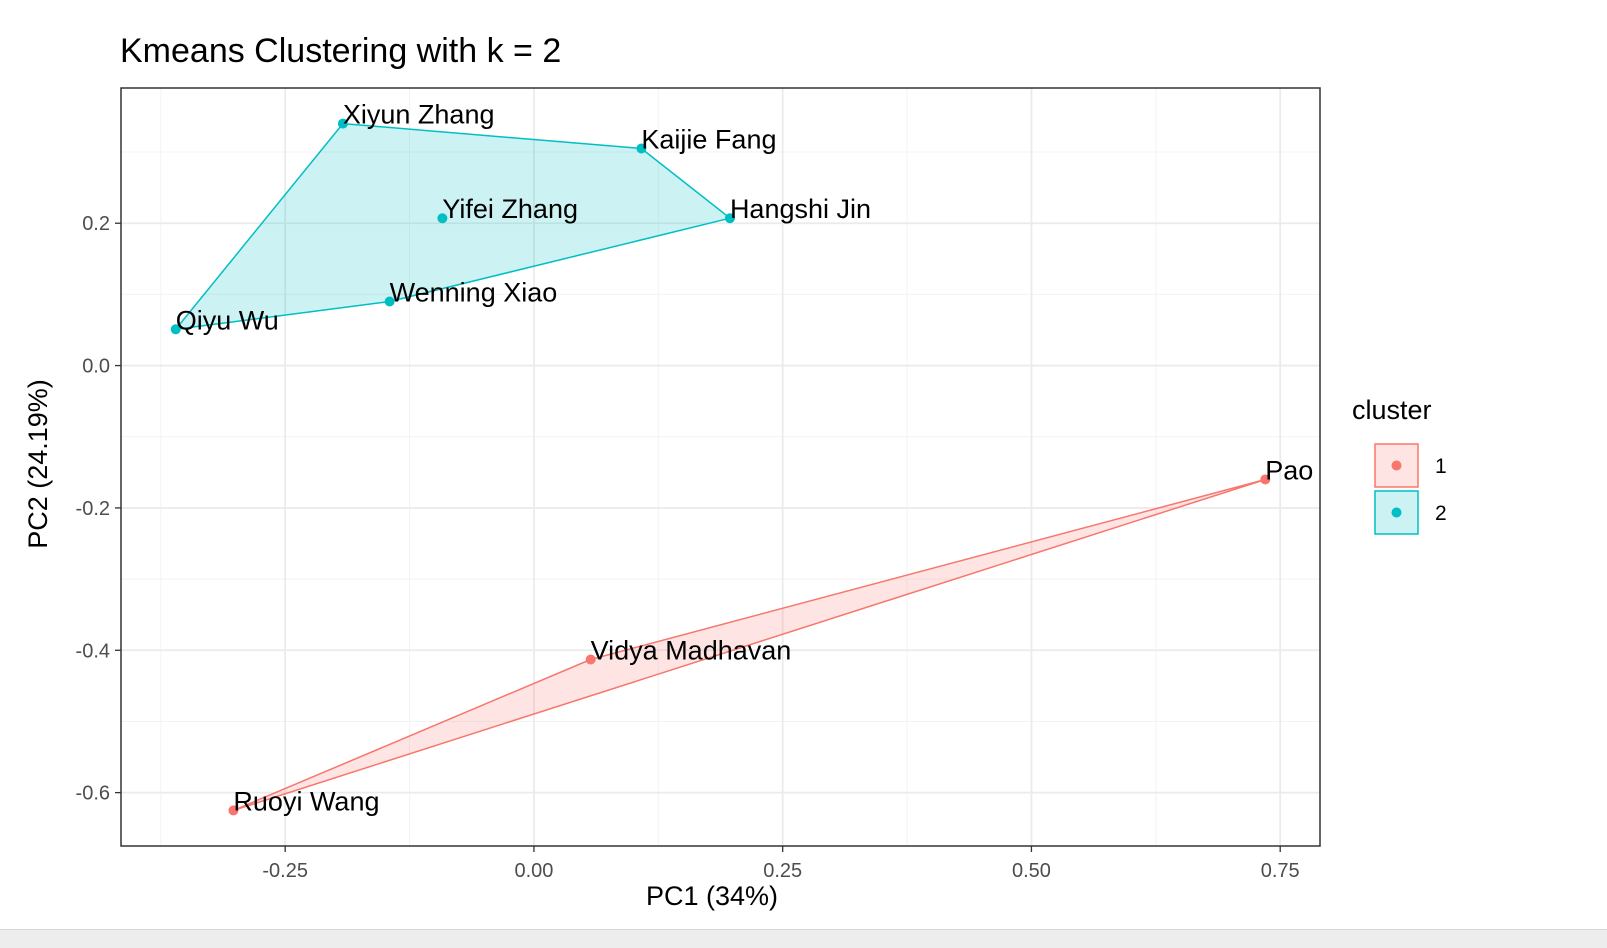 The width and height of the screenshot is (1607, 948). What do you see at coordinates (803, 938) in the screenshot?
I see `window-bottom-strip` at bounding box center [803, 938].